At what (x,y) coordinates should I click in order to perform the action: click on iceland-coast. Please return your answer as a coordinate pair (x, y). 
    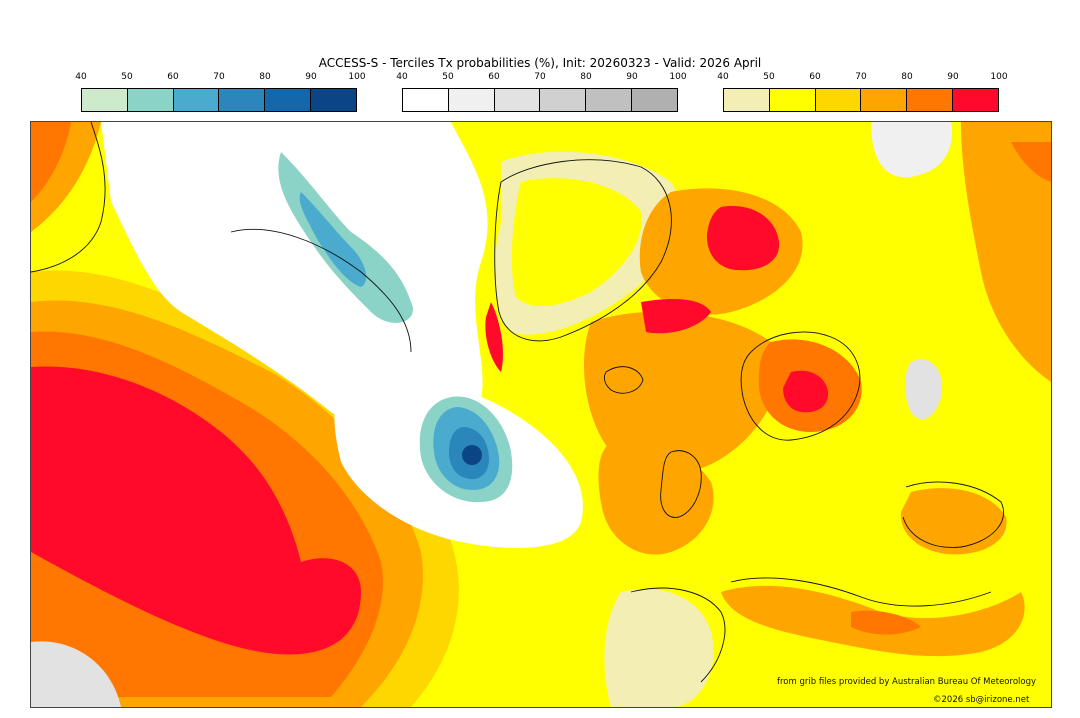
    Looking at the image, I should click on (623, 380).